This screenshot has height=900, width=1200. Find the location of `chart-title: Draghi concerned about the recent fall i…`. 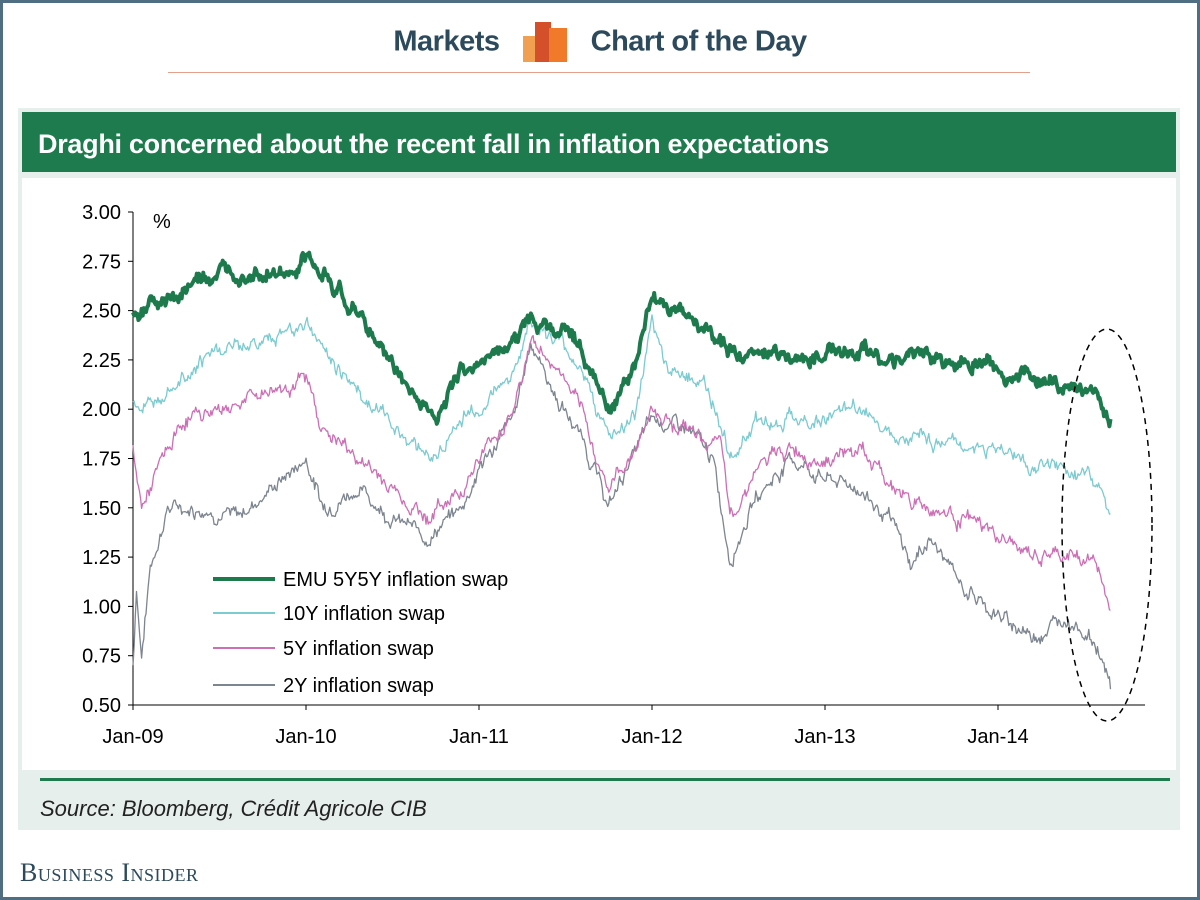

chart-title: Draghi concerned about the recent fall i… is located at coordinates (599, 142).